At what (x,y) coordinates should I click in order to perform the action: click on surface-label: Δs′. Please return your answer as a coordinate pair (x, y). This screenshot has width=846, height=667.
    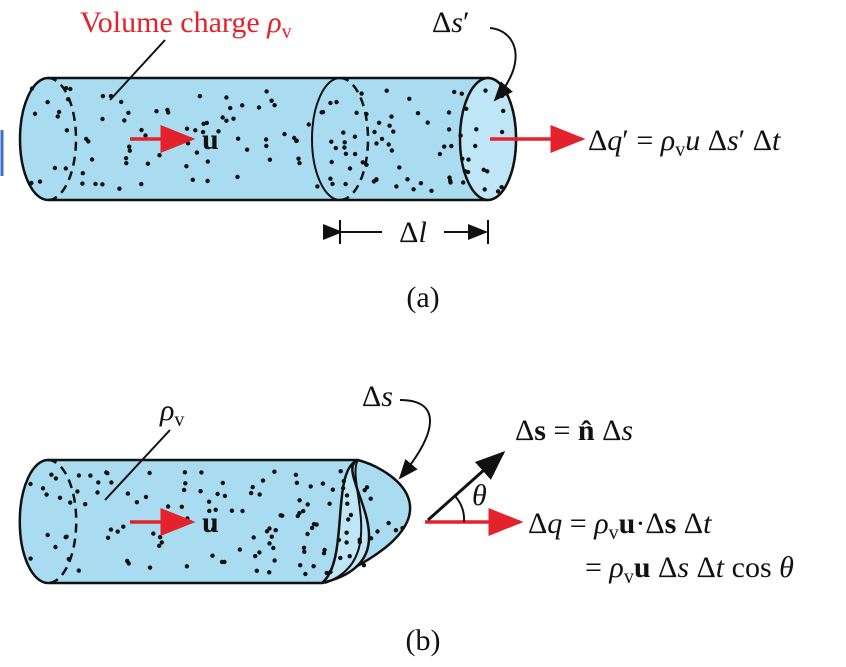
    Looking at the image, I should click on (451, 22).